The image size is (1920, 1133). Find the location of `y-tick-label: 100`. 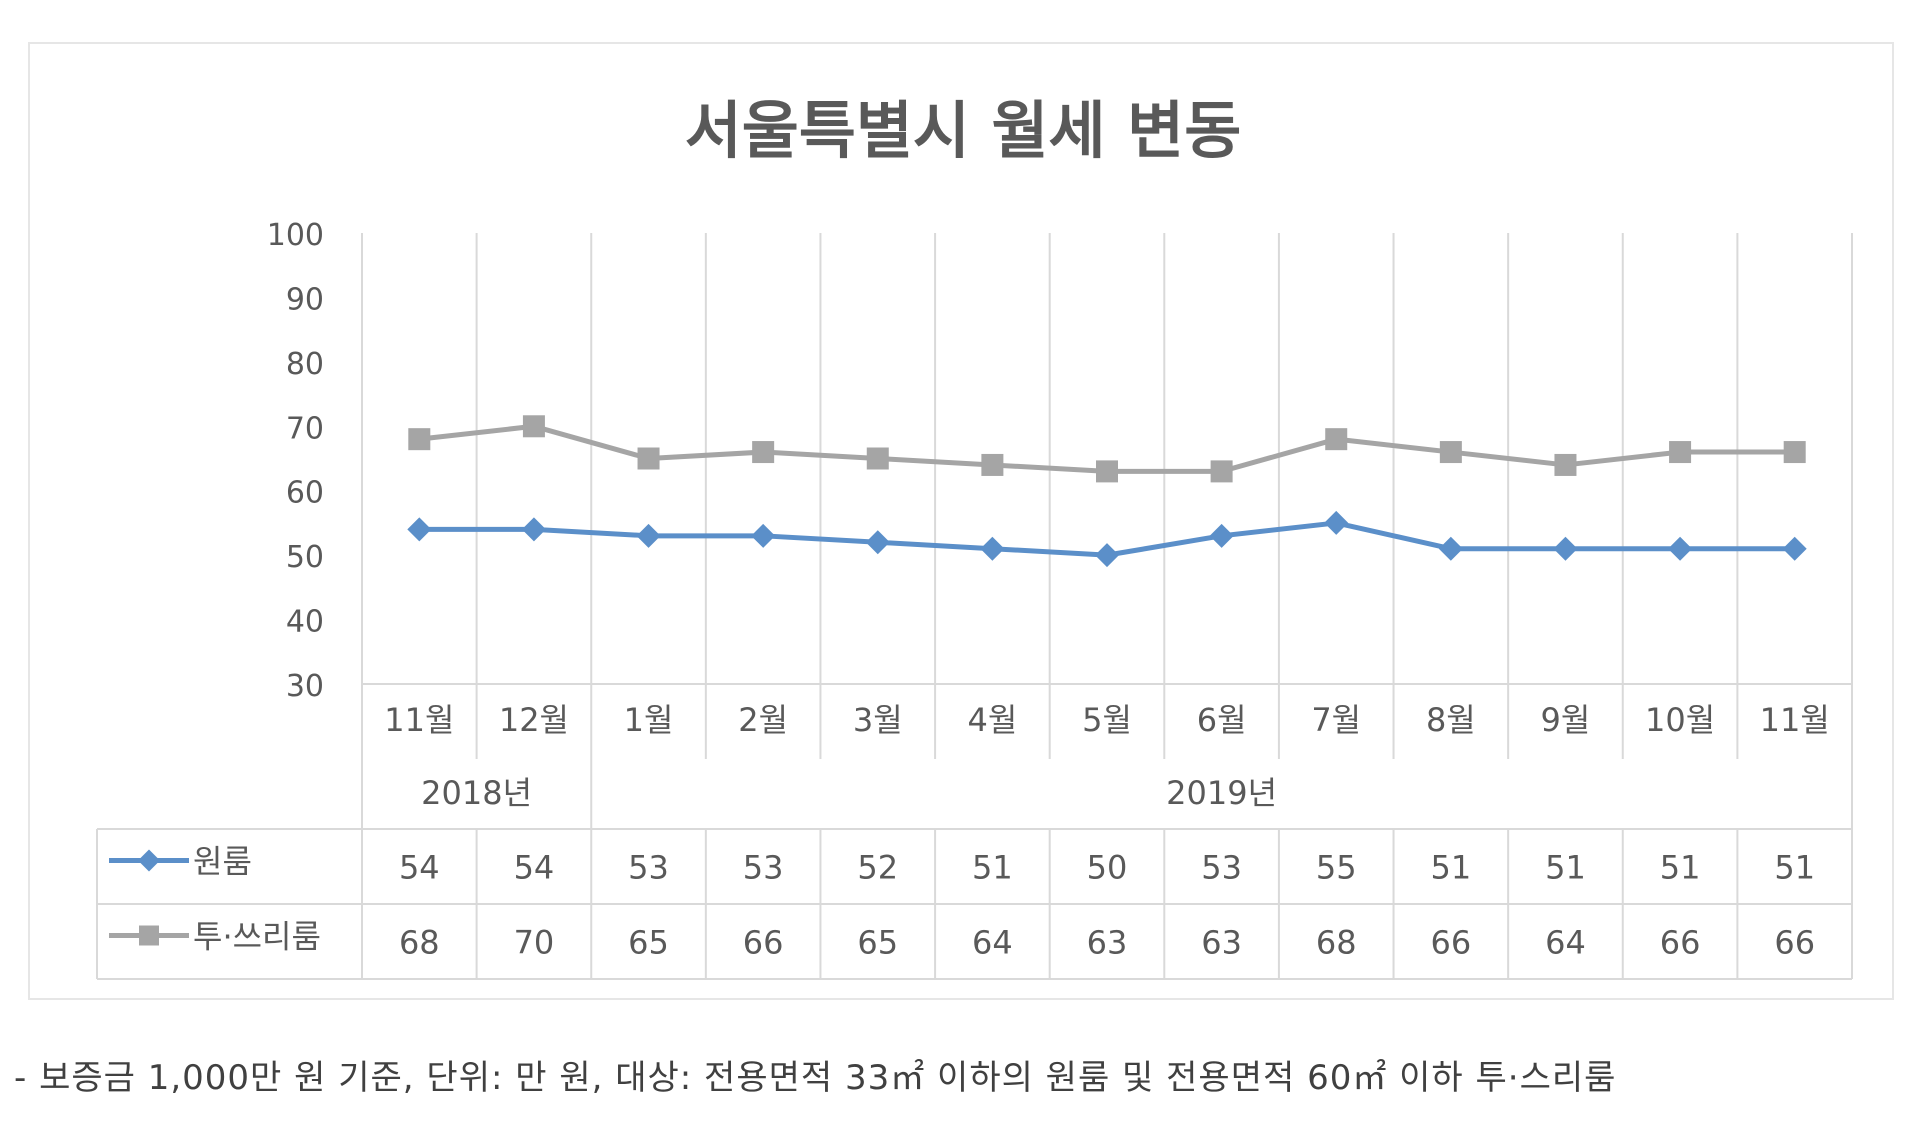

y-tick-label: 100 is located at coordinates (295, 235).